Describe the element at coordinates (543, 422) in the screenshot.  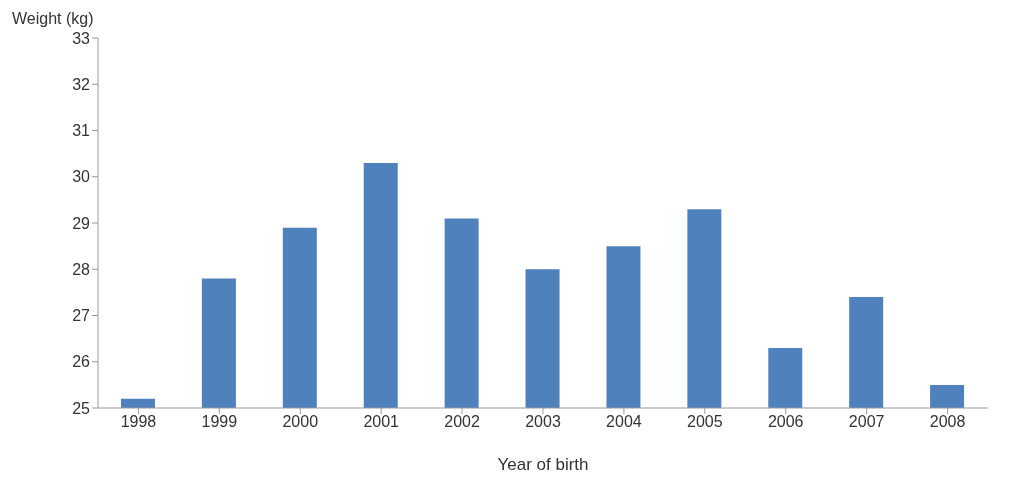
I see `x-tick-label: 2003` at that location.